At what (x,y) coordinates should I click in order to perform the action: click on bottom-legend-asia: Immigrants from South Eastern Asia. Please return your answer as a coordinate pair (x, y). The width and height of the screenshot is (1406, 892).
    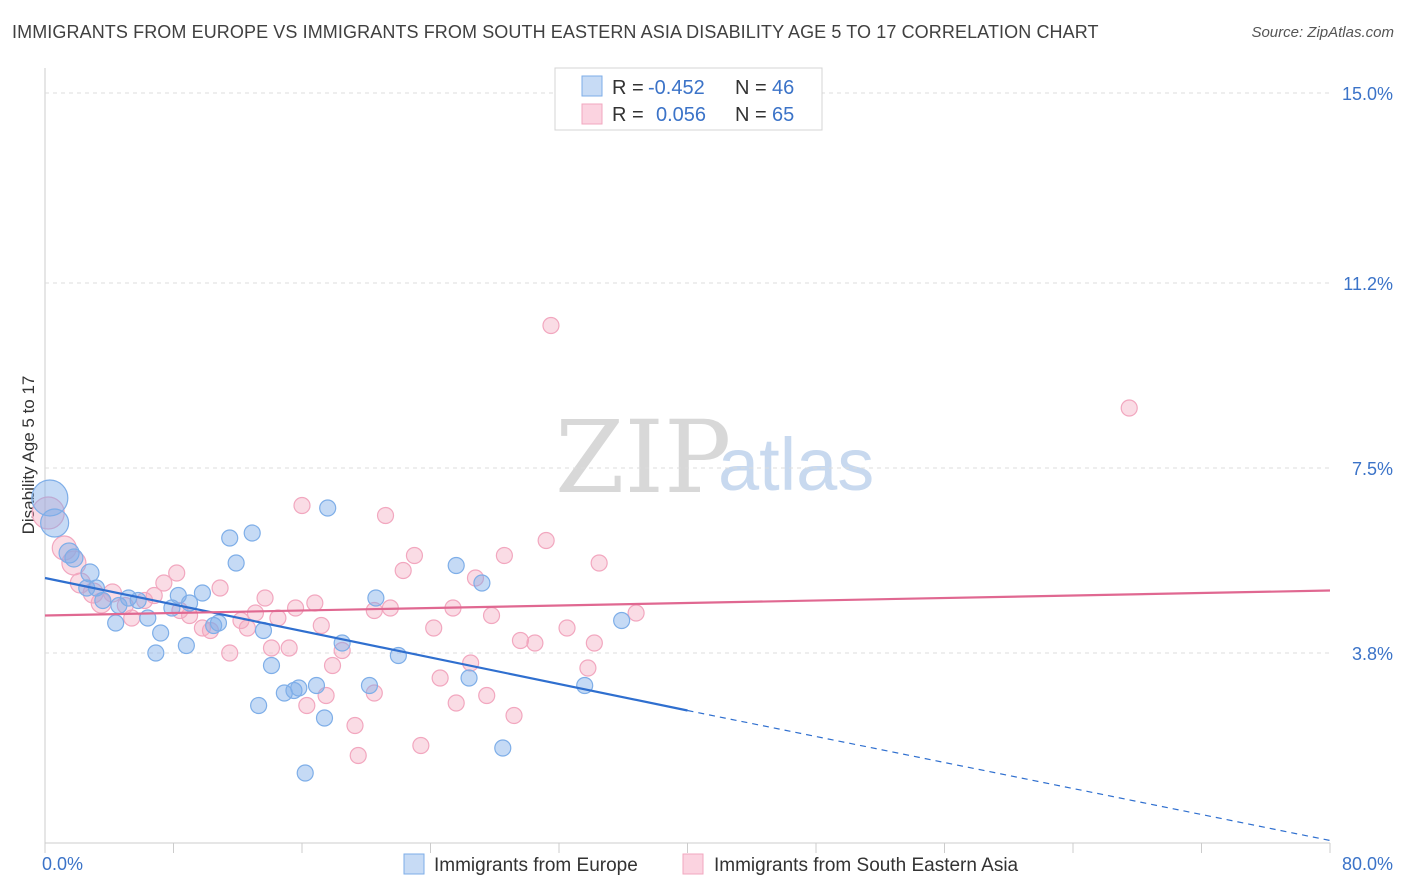
    Looking at the image, I should click on (866, 865).